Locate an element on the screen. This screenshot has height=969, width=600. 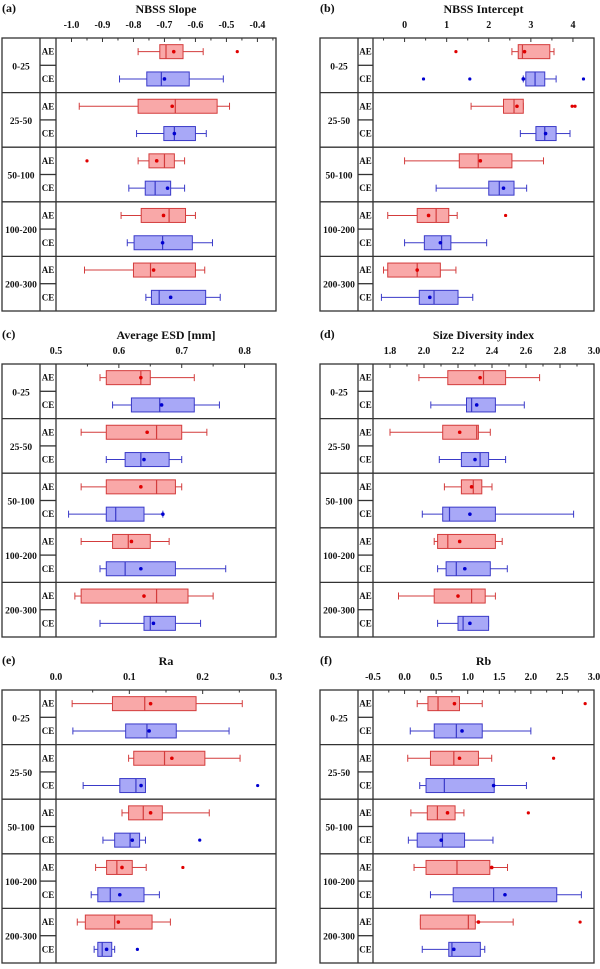
boxes is located at coordinates (483, 174).